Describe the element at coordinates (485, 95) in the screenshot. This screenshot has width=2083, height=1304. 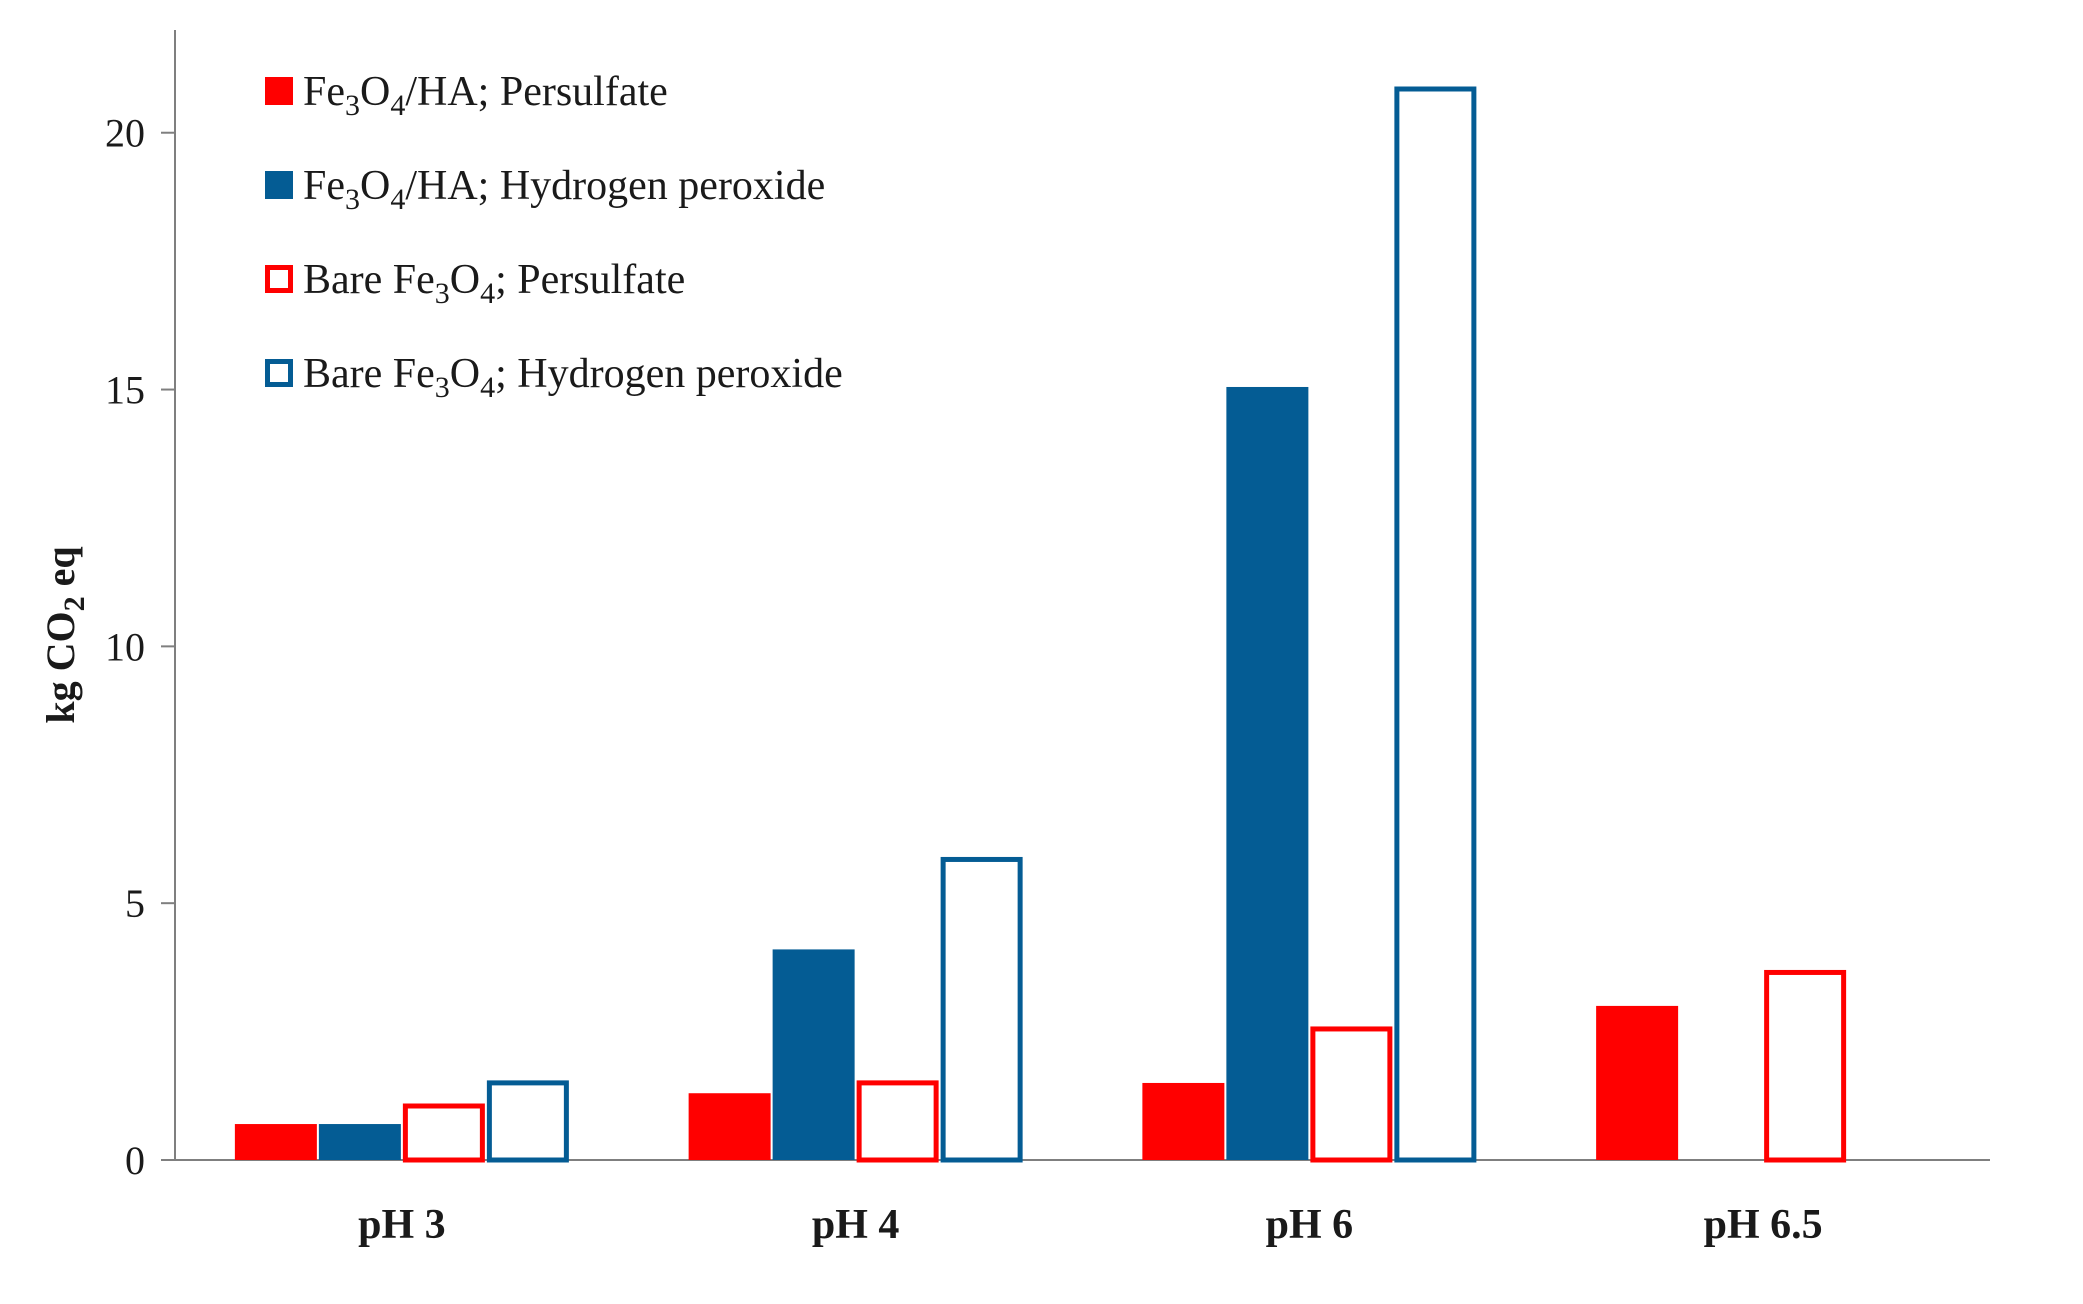
I see `legend-label-ha_ps: Fe3O4/HA; Persulfate` at that location.